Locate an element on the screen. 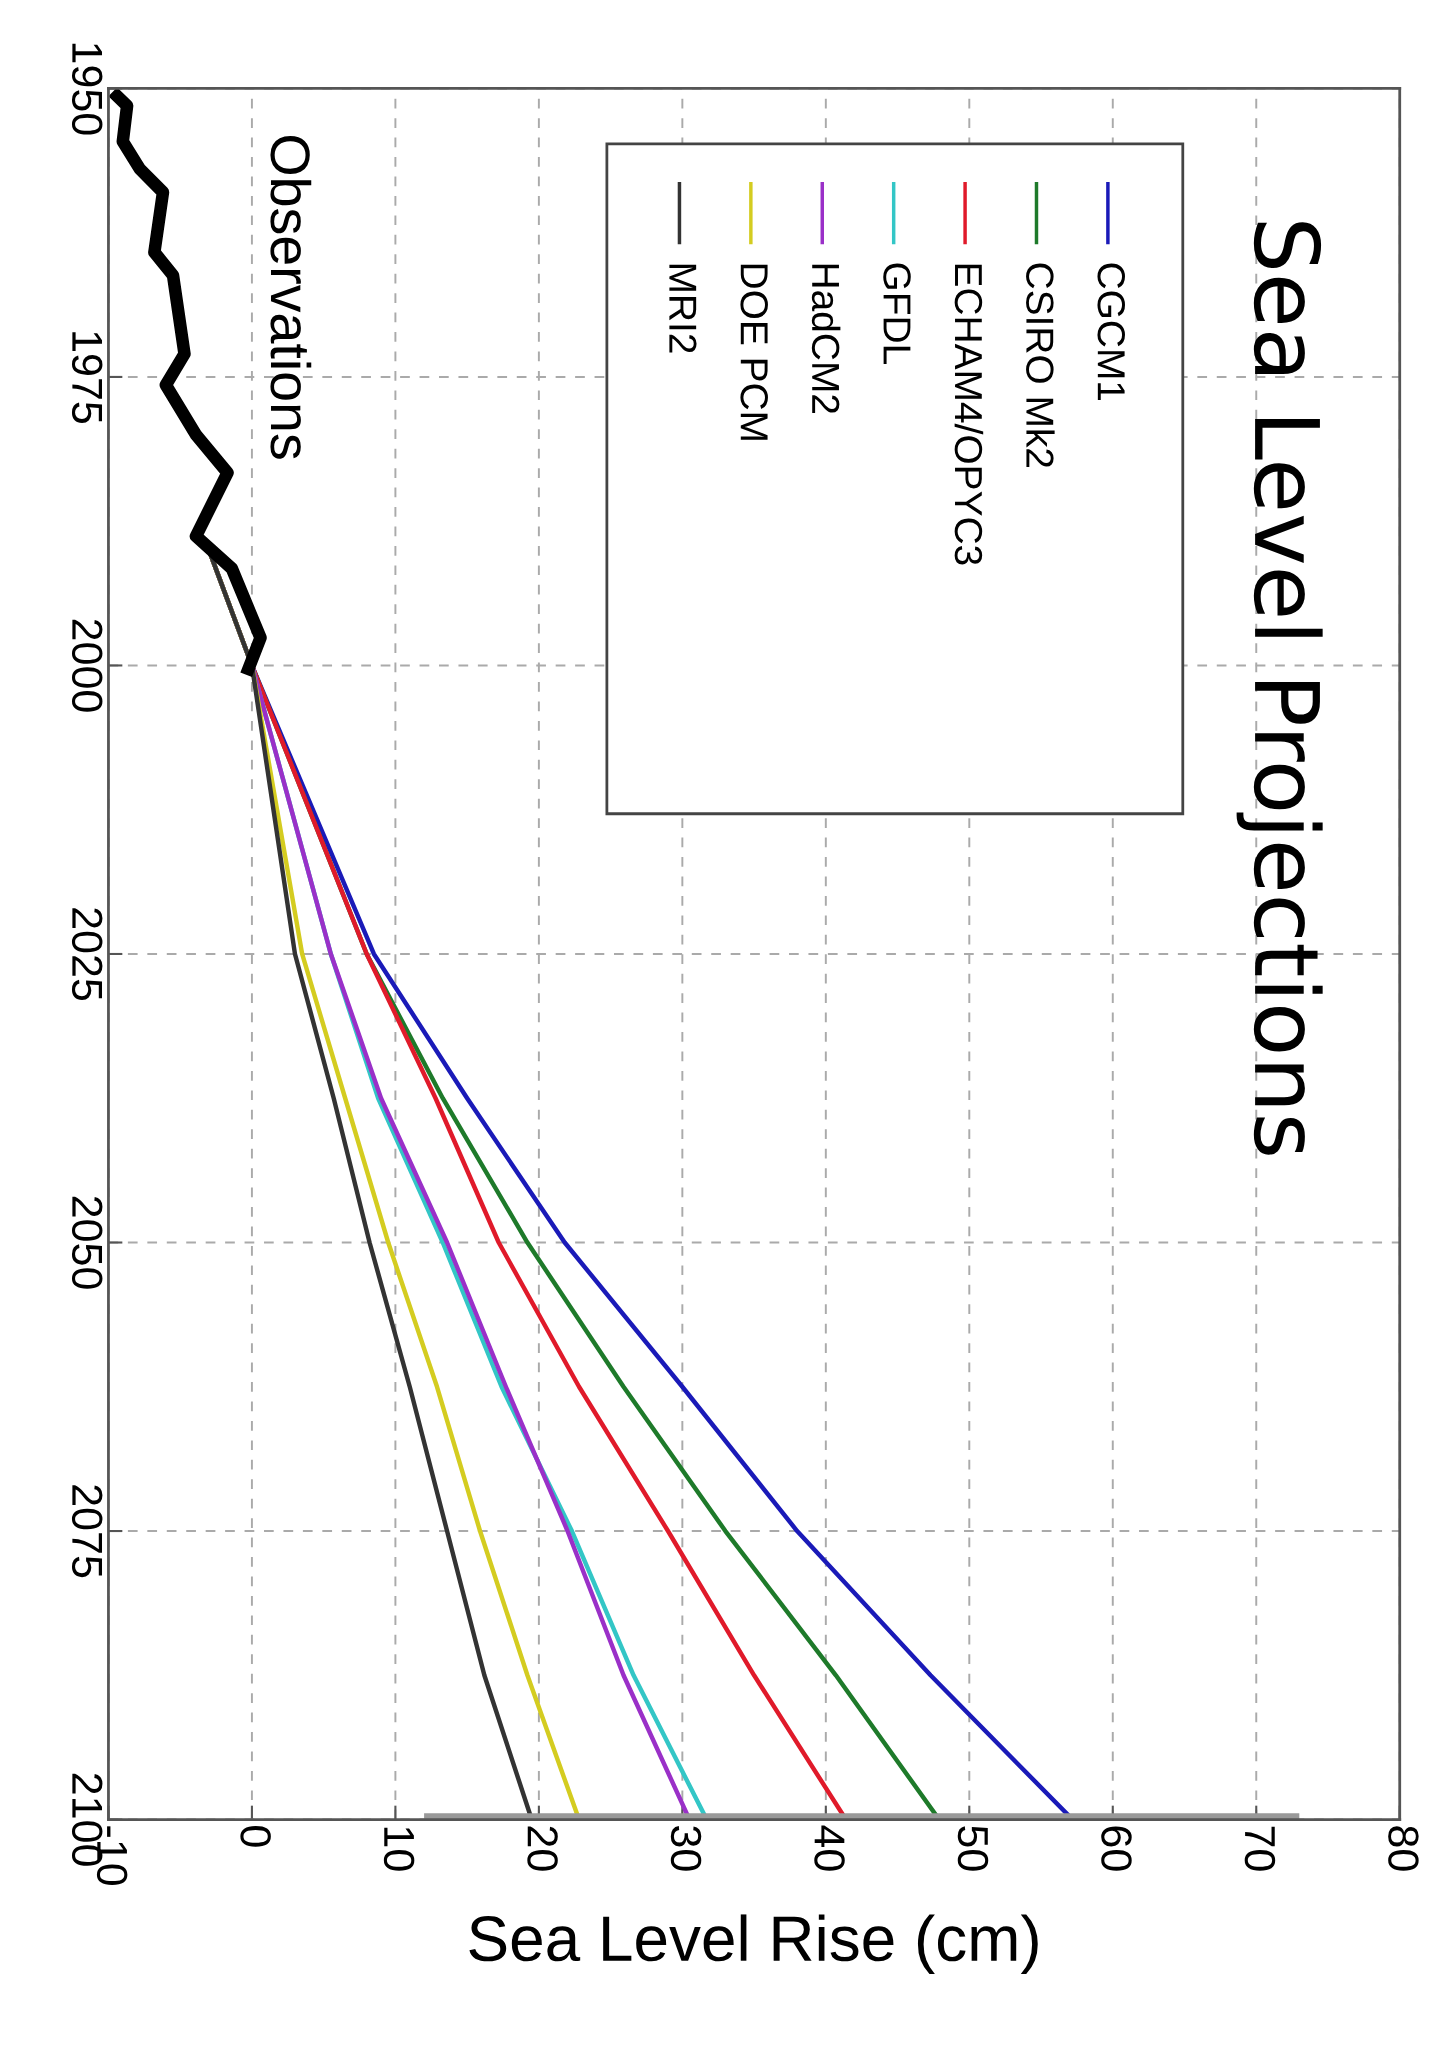 Image resolution: width=1446 pixels, height=2056 pixels. legend-label: GFDL is located at coordinates (897, 313).